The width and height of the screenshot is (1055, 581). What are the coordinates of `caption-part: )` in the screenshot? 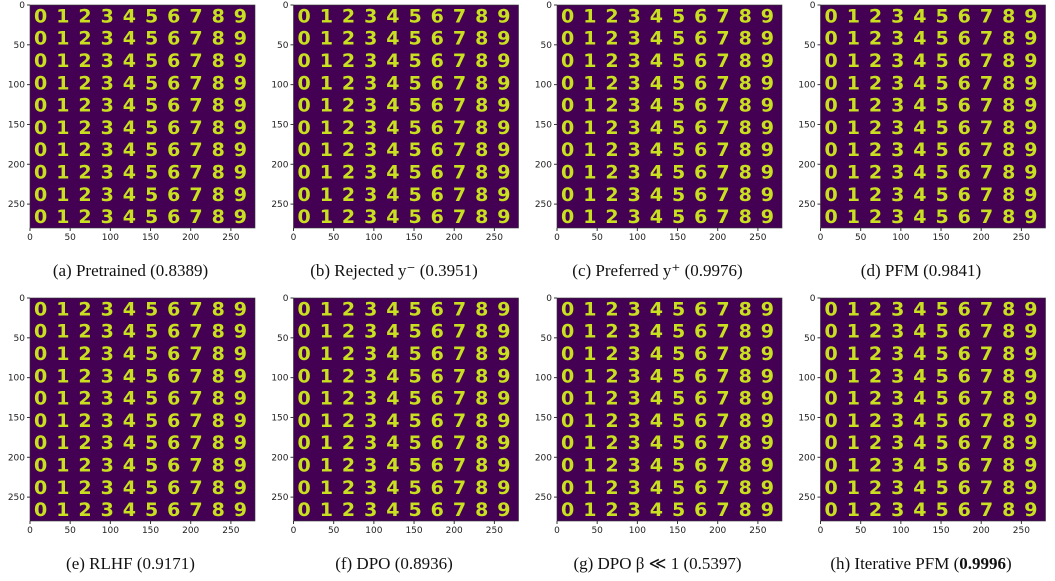 It's located at (1009, 563).